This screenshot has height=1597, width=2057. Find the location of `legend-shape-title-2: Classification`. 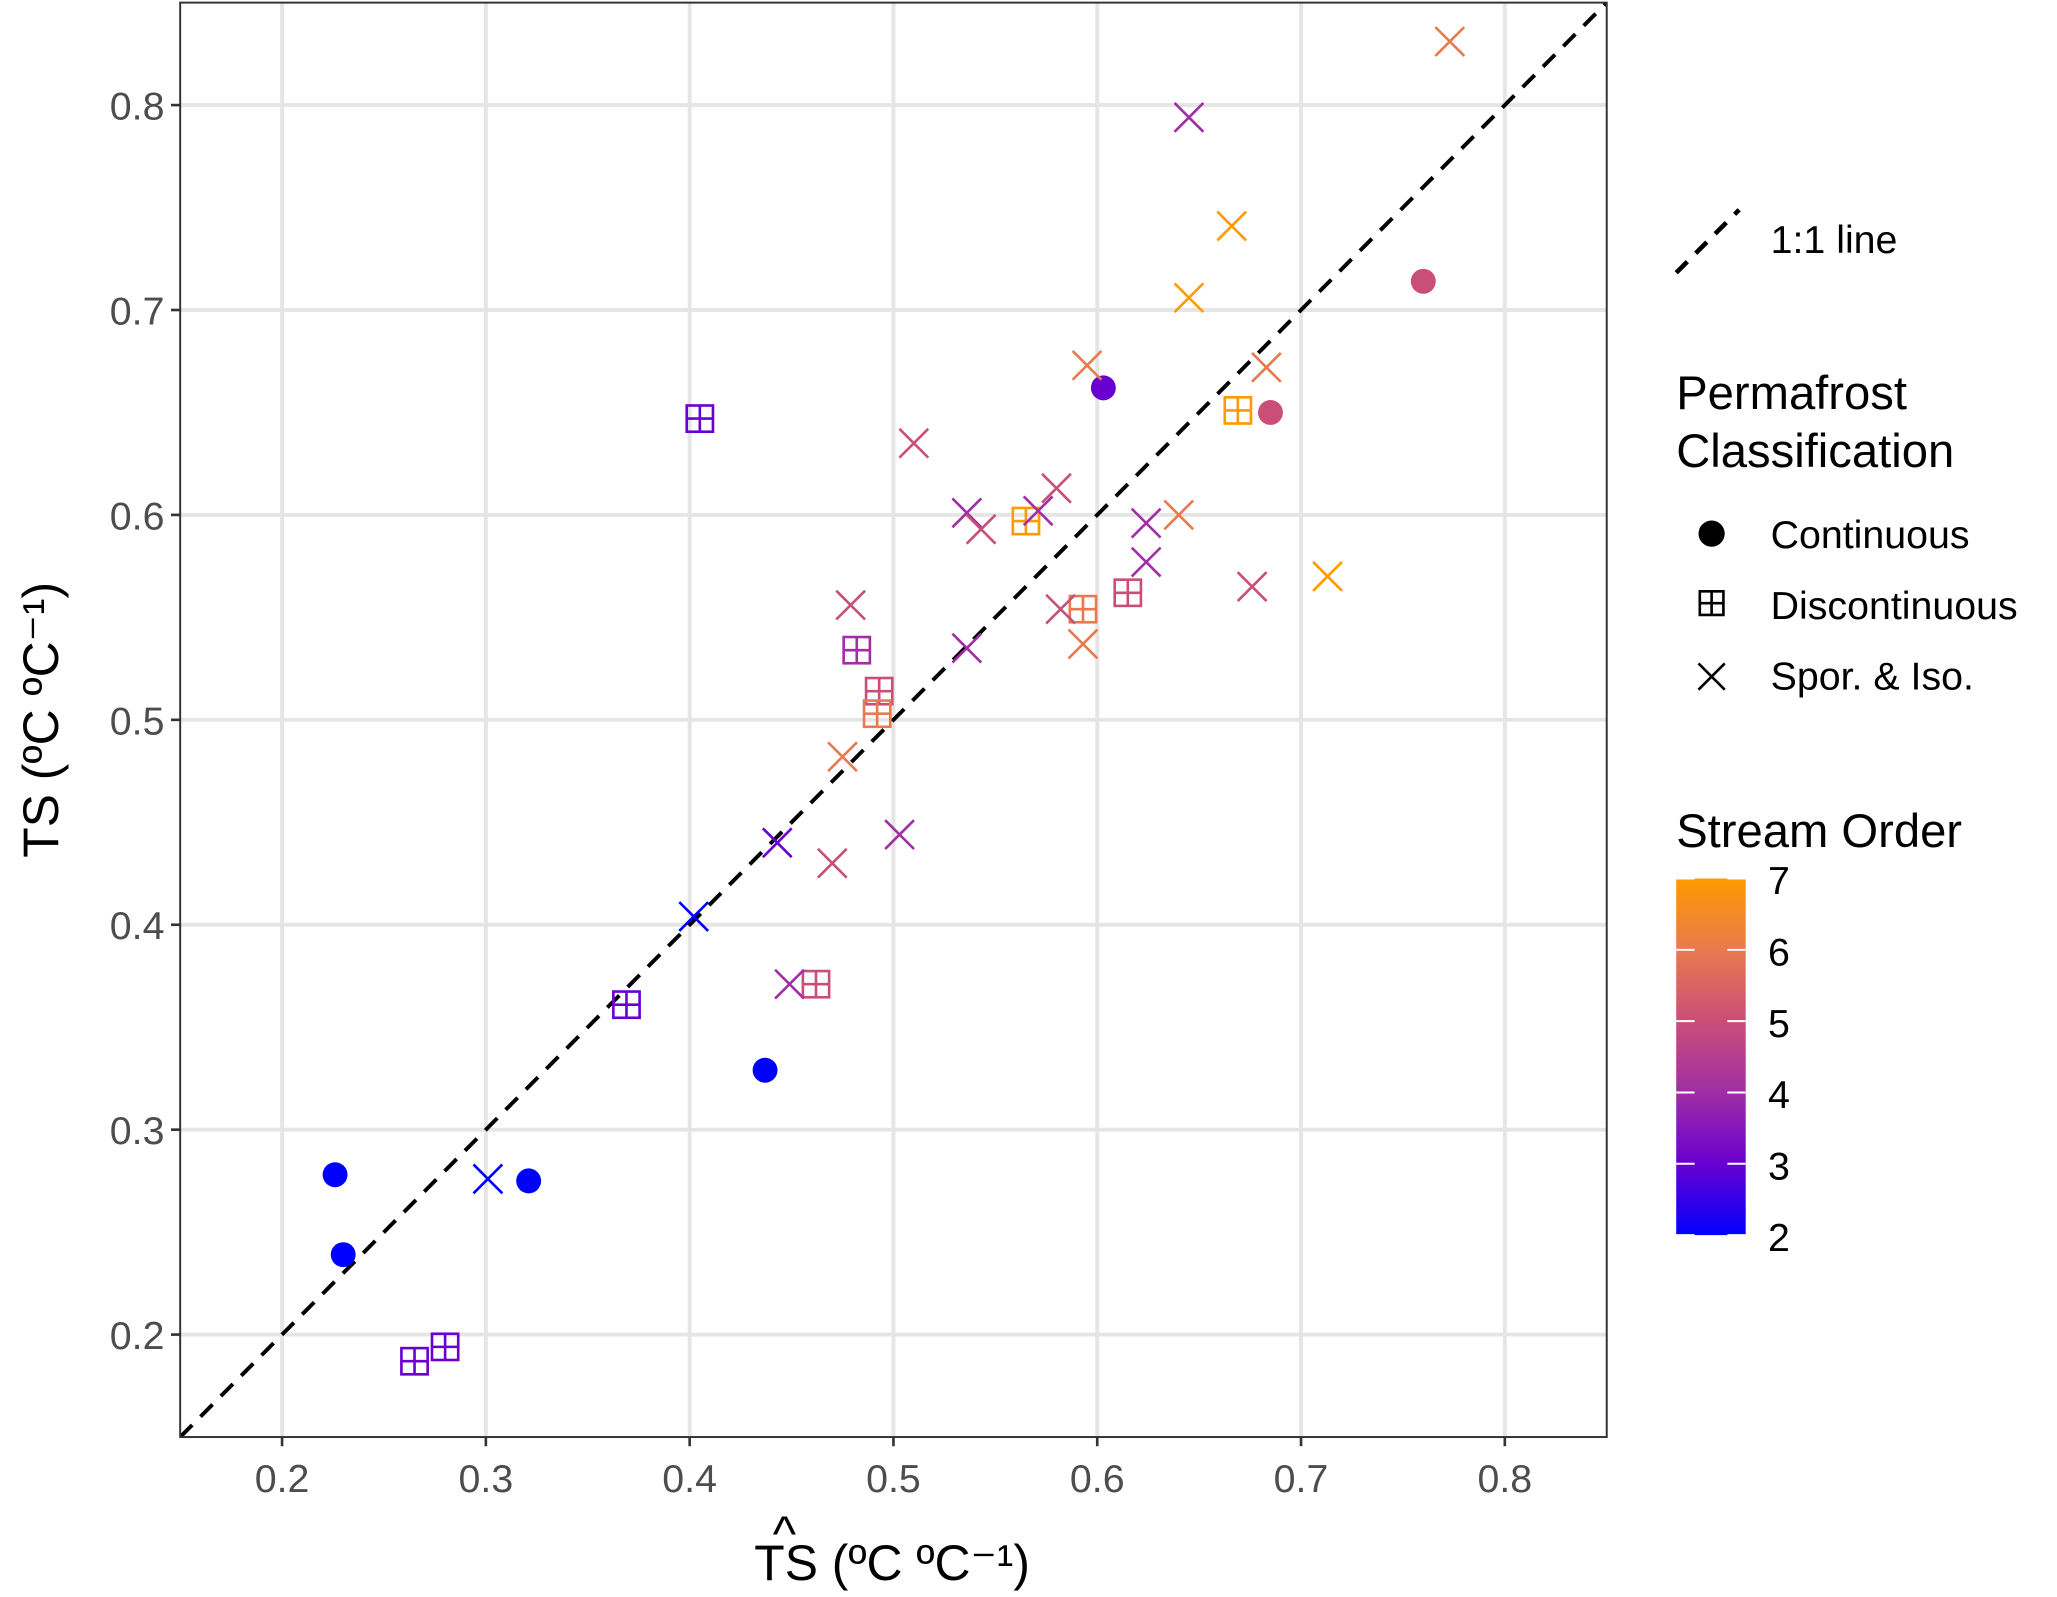

legend-shape-title-2: Classification is located at coordinates (1815, 451).